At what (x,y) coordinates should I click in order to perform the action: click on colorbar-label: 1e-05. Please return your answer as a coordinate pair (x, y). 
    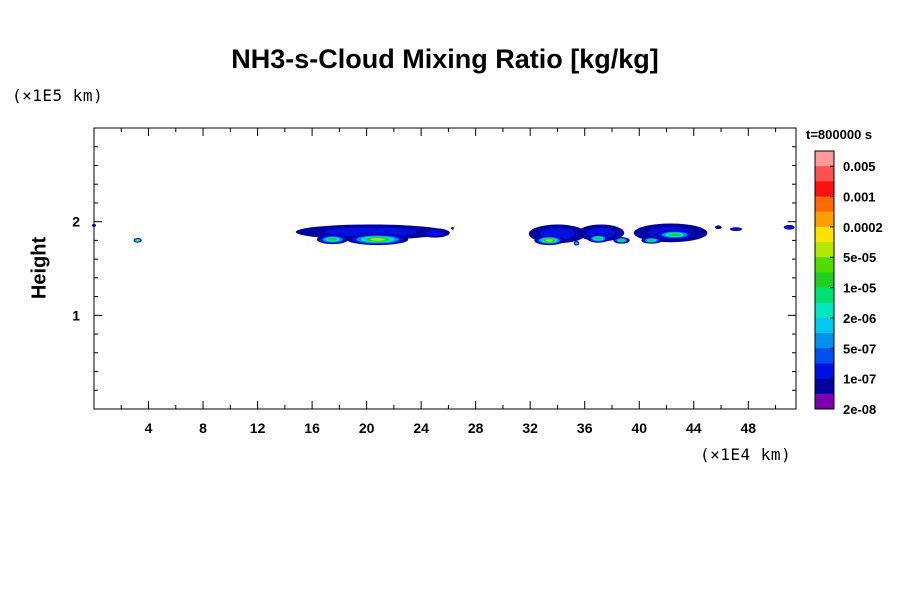
    Looking at the image, I should click on (859, 288).